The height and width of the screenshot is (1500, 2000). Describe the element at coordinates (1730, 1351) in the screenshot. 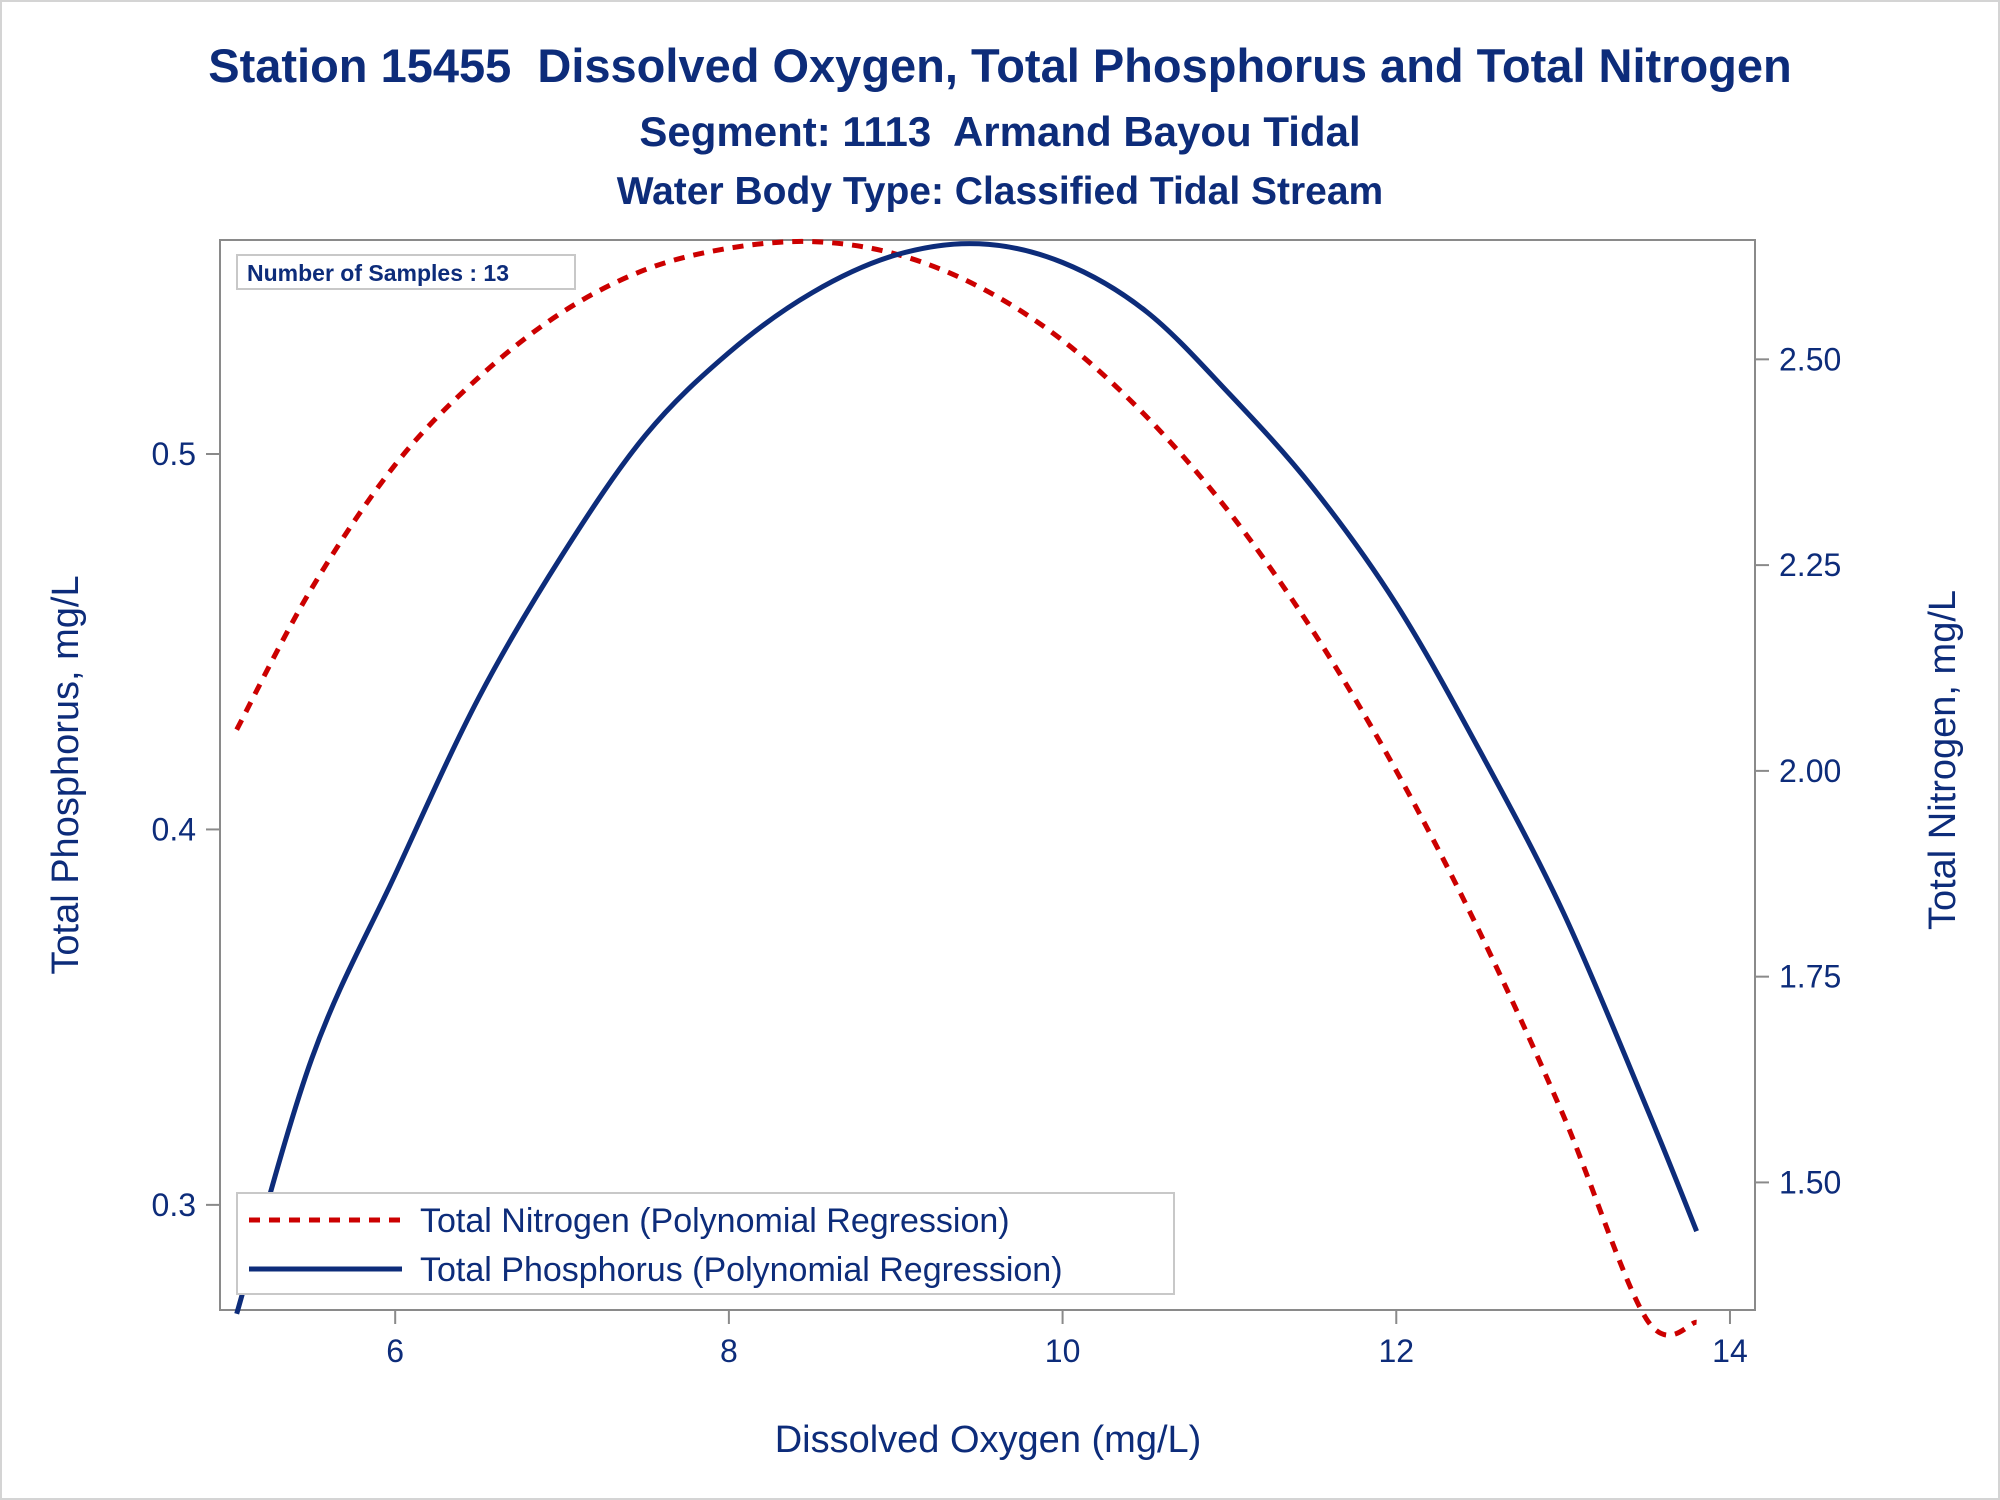

I see `x-tick-label: 14` at that location.